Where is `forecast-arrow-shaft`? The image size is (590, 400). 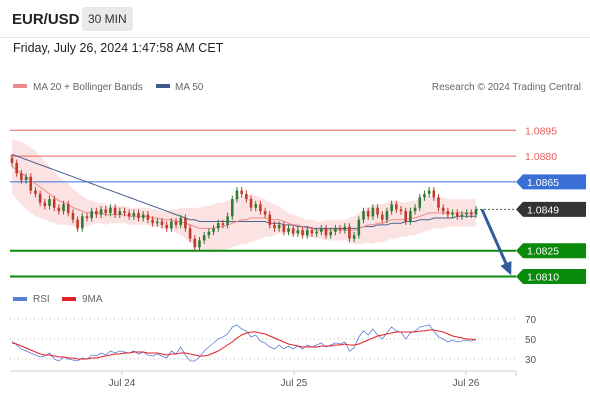
forecast-arrow-shaft is located at coordinates (496, 241).